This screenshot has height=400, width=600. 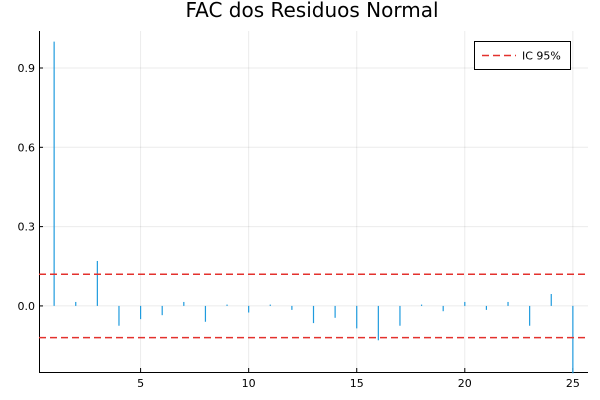 What do you see at coordinates (249, 383) in the screenshot?
I see `x-tick-label: 10` at bounding box center [249, 383].